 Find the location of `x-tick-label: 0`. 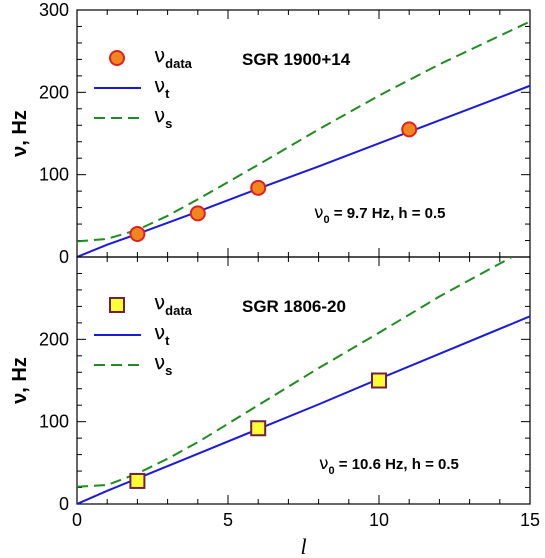

x-tick-label: 0 is located at coordinates (77, 520).